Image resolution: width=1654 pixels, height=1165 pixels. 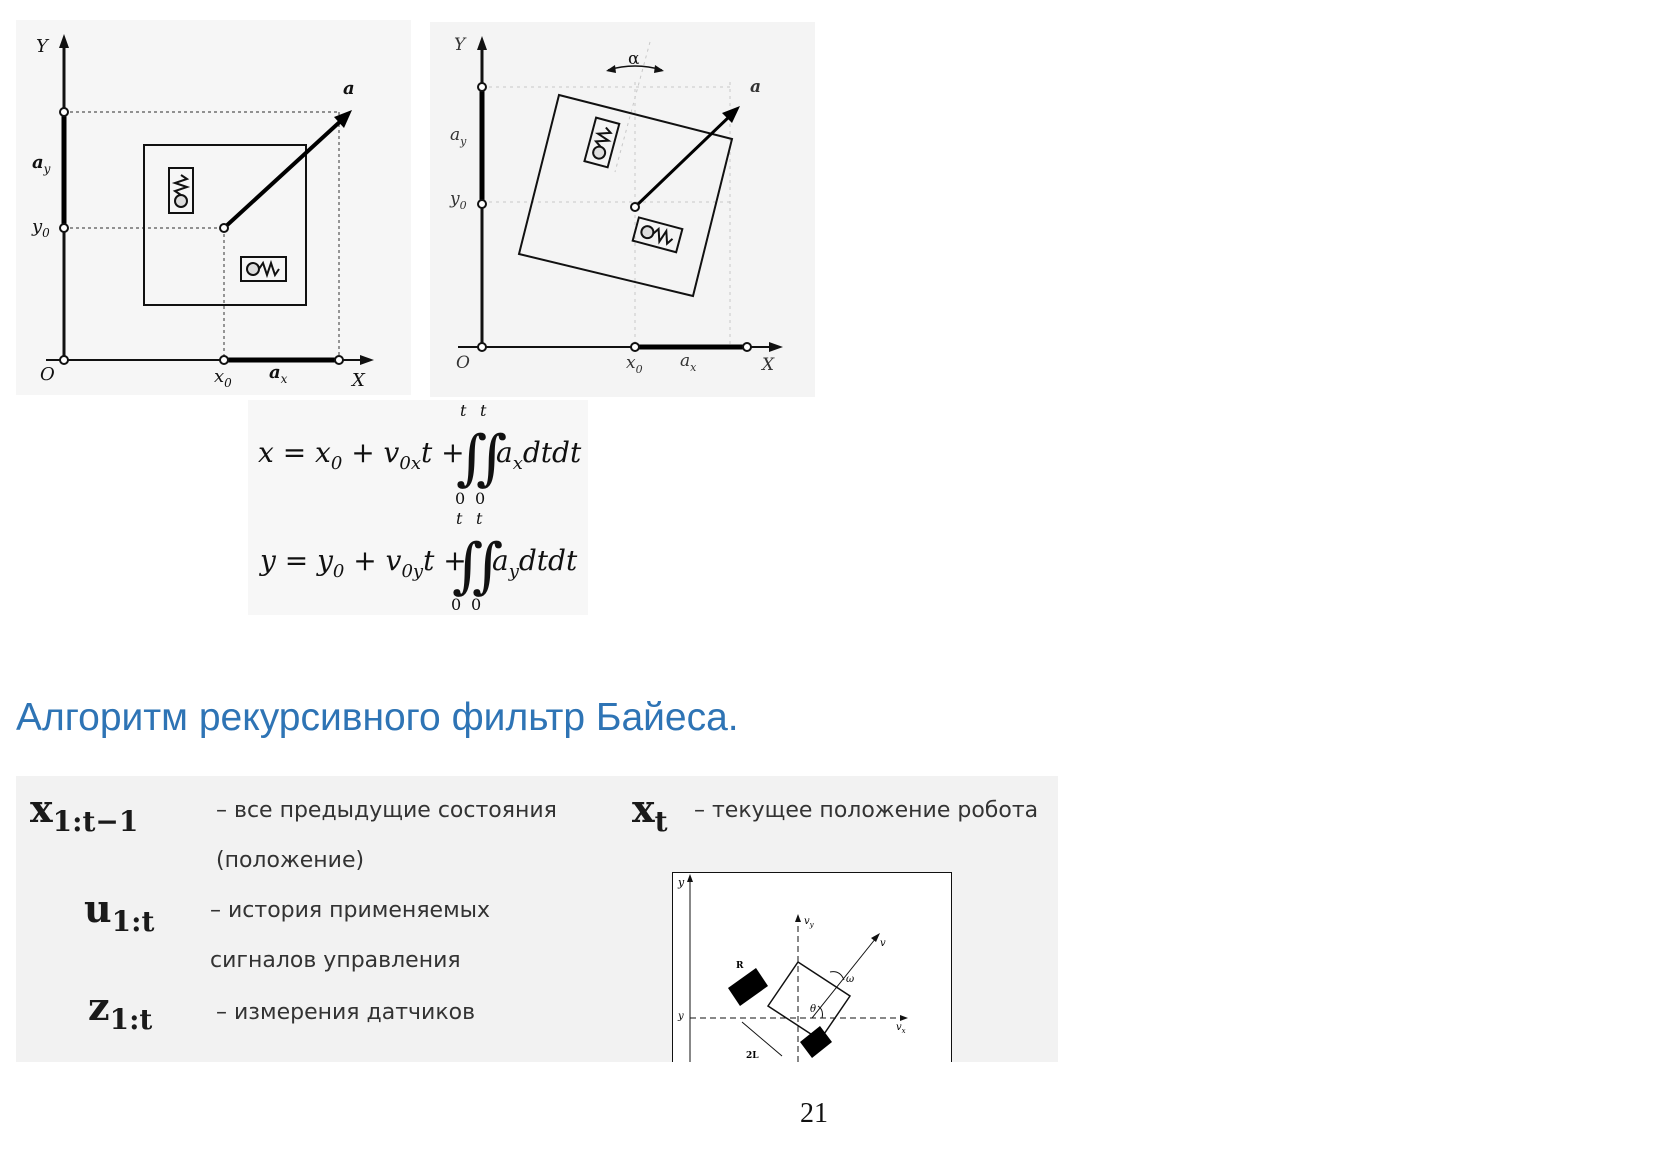 I want to click on svg-text: O, so click(x=463, y=363).